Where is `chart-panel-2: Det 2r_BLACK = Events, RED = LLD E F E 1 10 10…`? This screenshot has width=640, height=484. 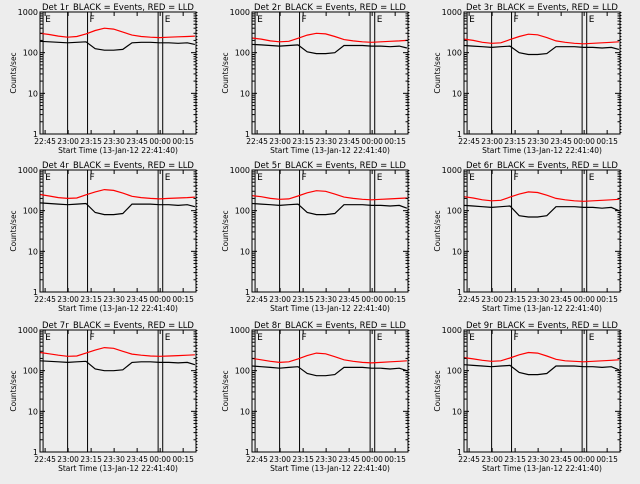 chart-panel-2: Det 2r_BLACK = Events, RED = LLD E F E 1 10 10… is located at coordinates (315, 79).